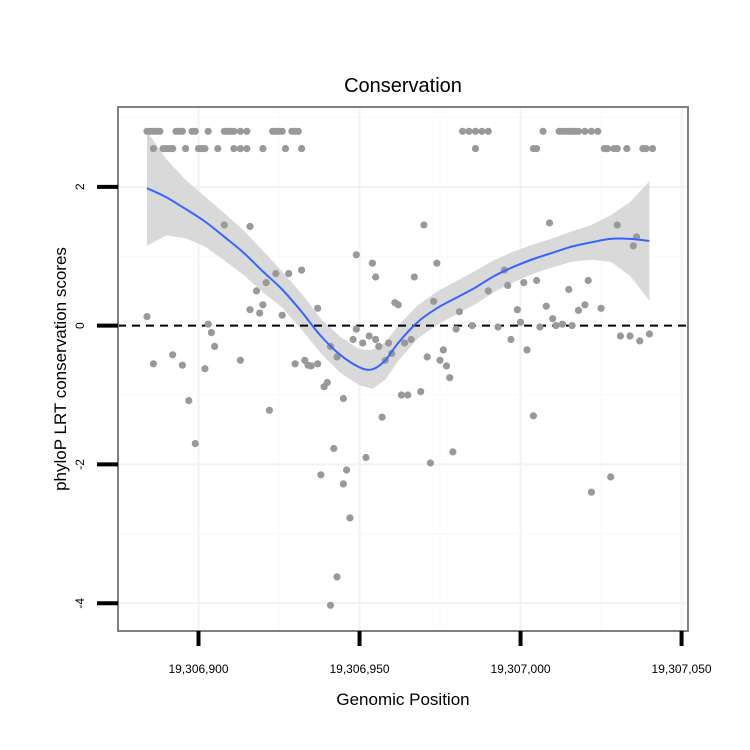 The height and width of the screenshot is (750, 750). Describe the element at coordinates (521, 669) in the screenshot. I see `x-tick-label: 19,307,000` at that location.